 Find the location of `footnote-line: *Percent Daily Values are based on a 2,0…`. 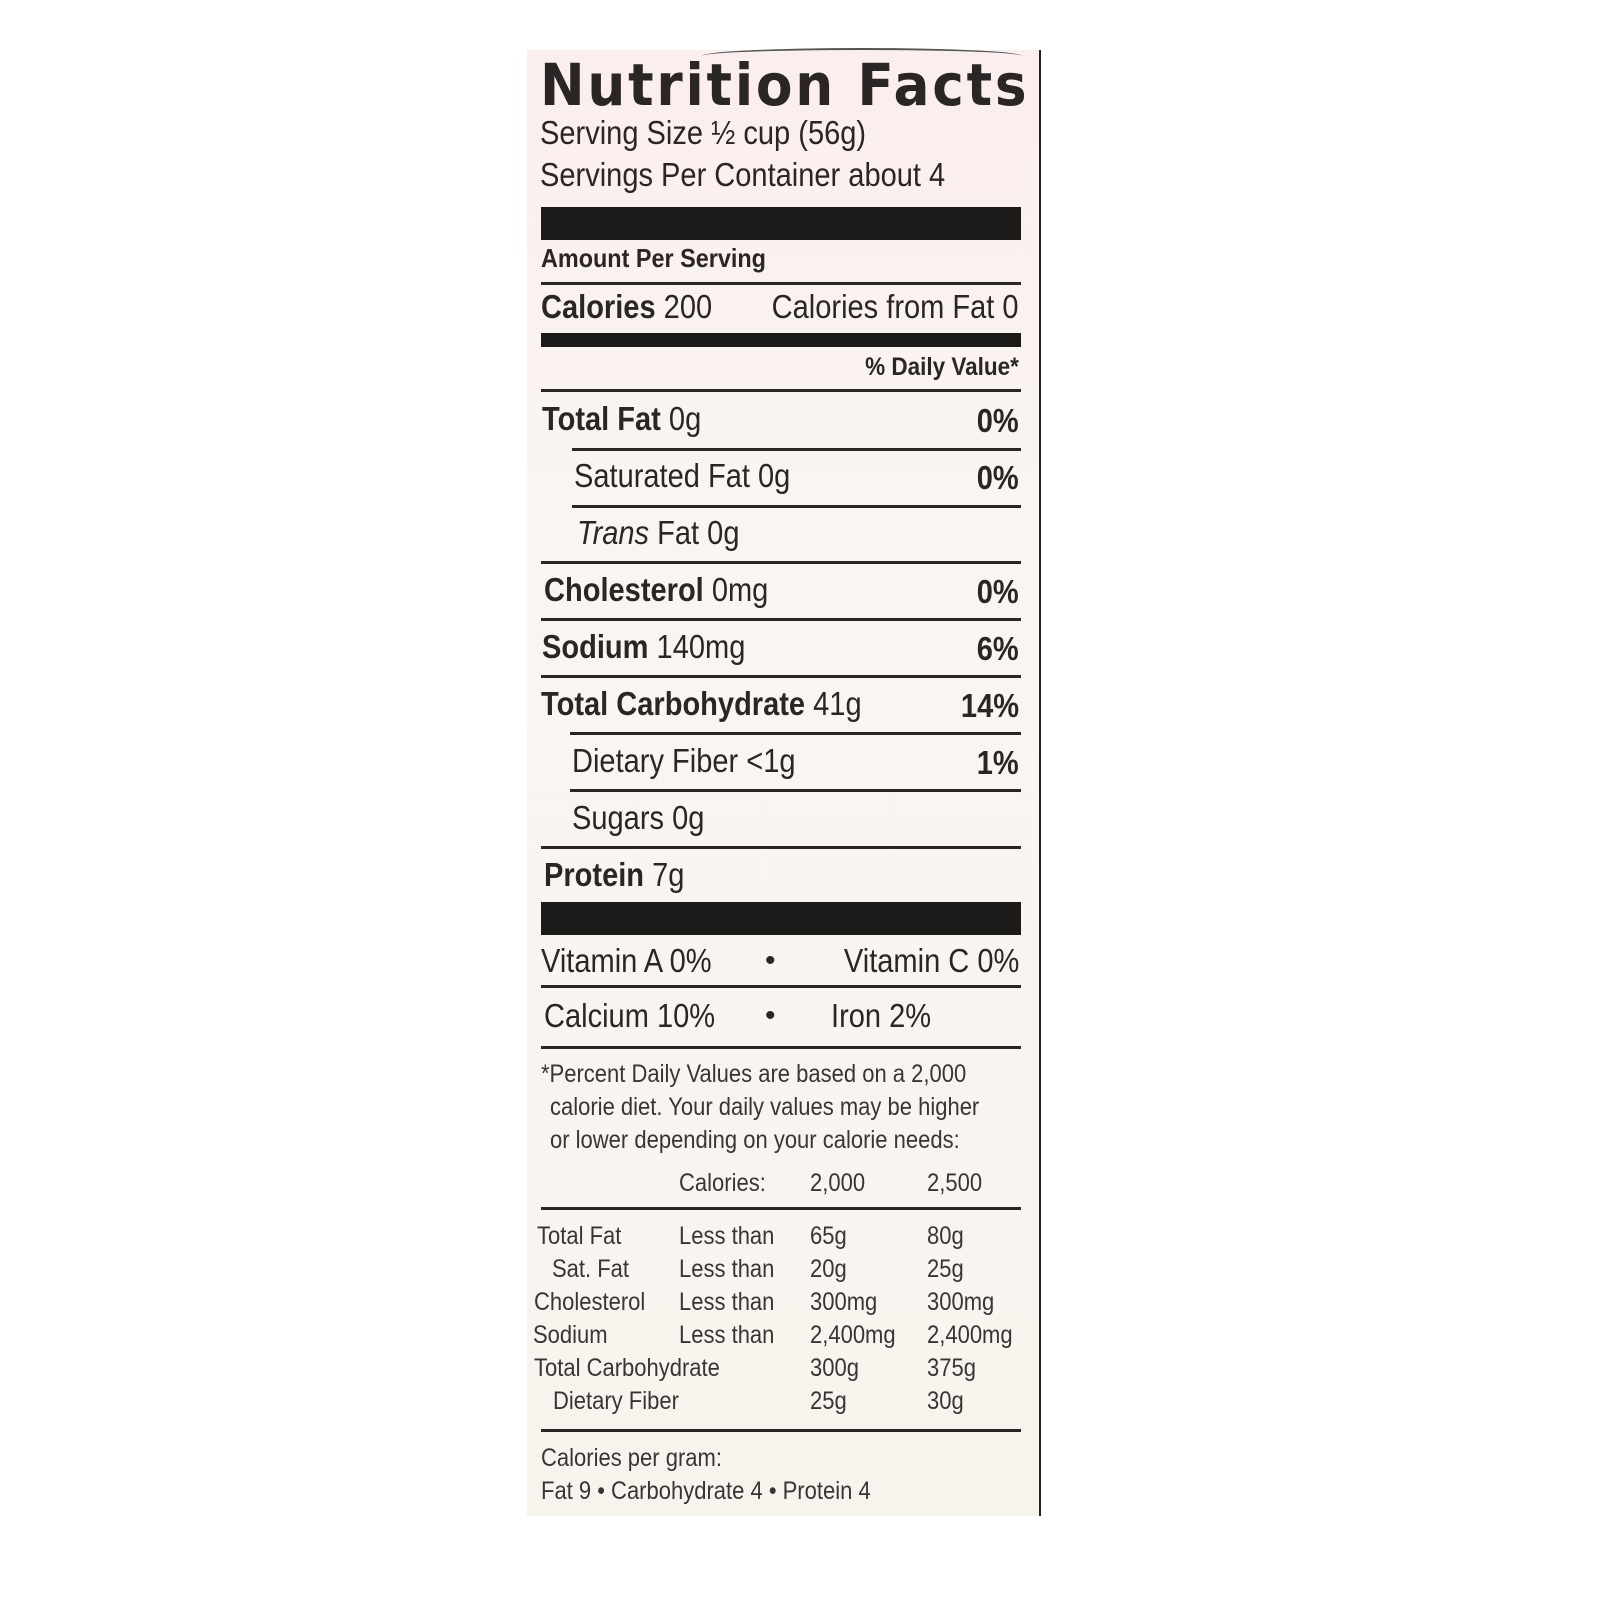

footnote-line: *Percent Daily Values are based on a 2,0… is located at coordinates (754, 1074).